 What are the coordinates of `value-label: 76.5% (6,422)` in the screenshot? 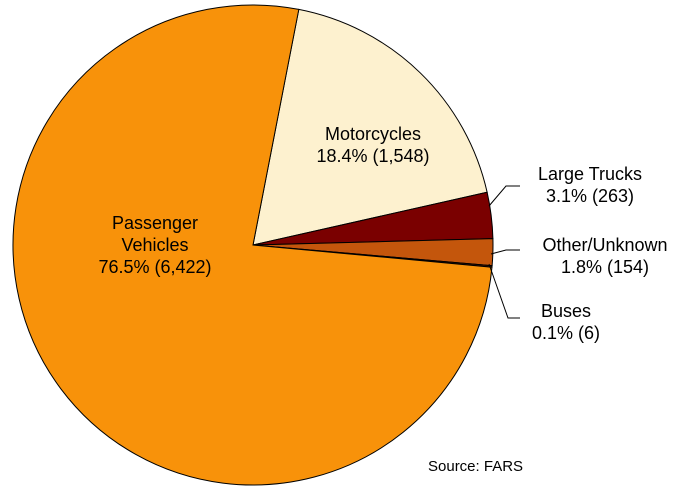 It's located at (155, 267).